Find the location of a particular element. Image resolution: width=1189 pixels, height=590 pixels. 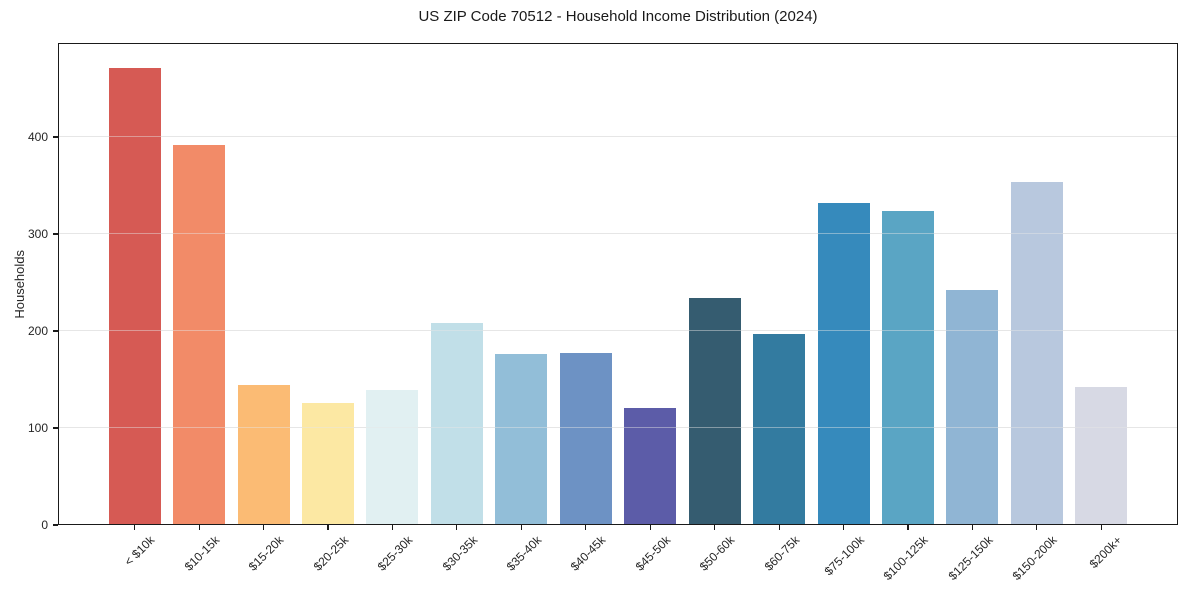

x-tick-label: $20-25k is located at coordinates (330, 553).